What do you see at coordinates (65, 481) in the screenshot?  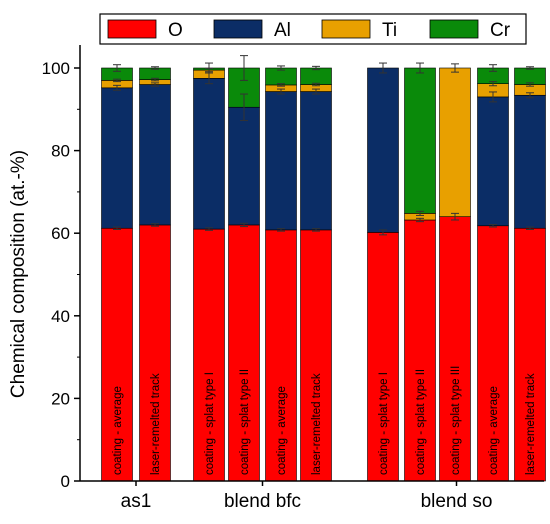 I see `y-tick-label: 0` at bounding box center [65, 481].